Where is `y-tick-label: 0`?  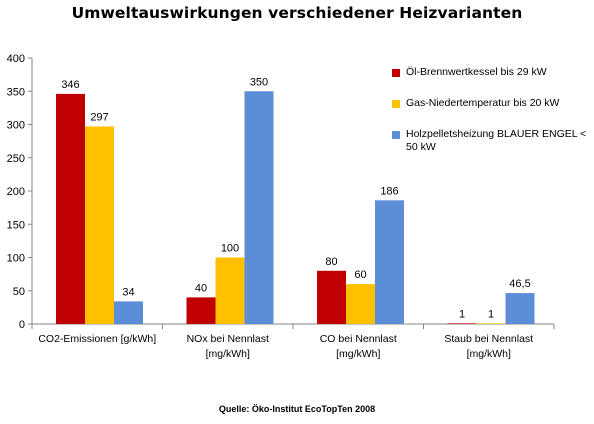
y-tick-label: 0 is located at coordinates (22, 325).